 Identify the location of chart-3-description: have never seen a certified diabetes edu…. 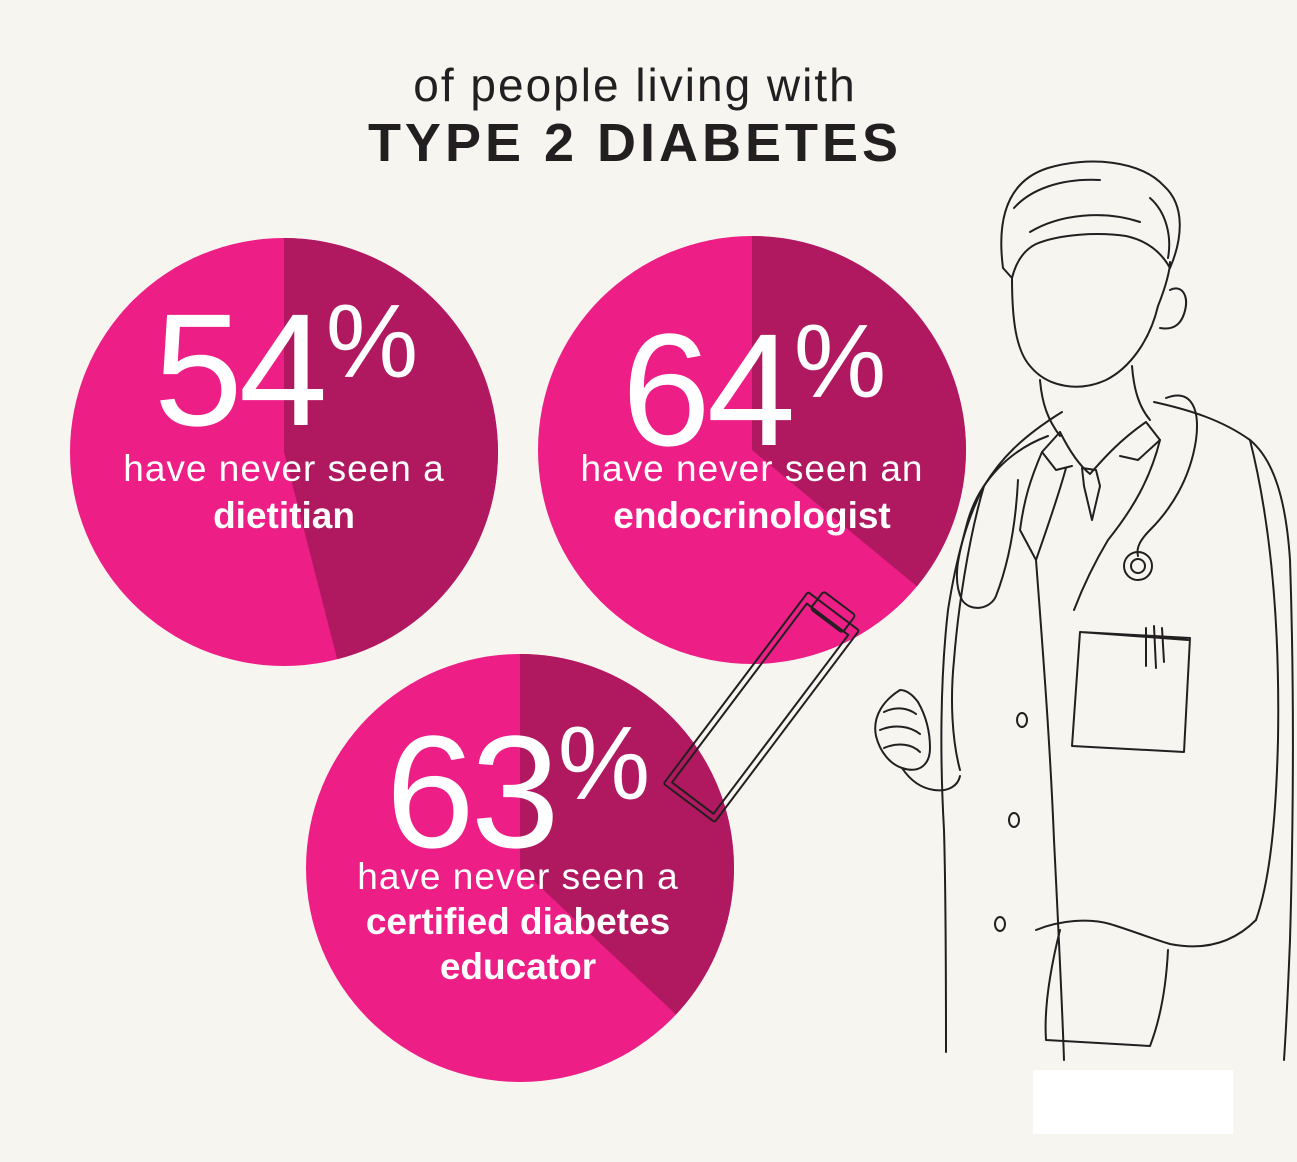
(518, 921).